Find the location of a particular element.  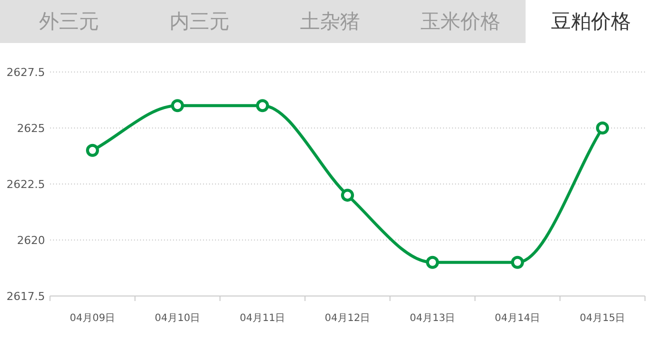

y-tick-label: 2620 is located at coordinates (31, 240).